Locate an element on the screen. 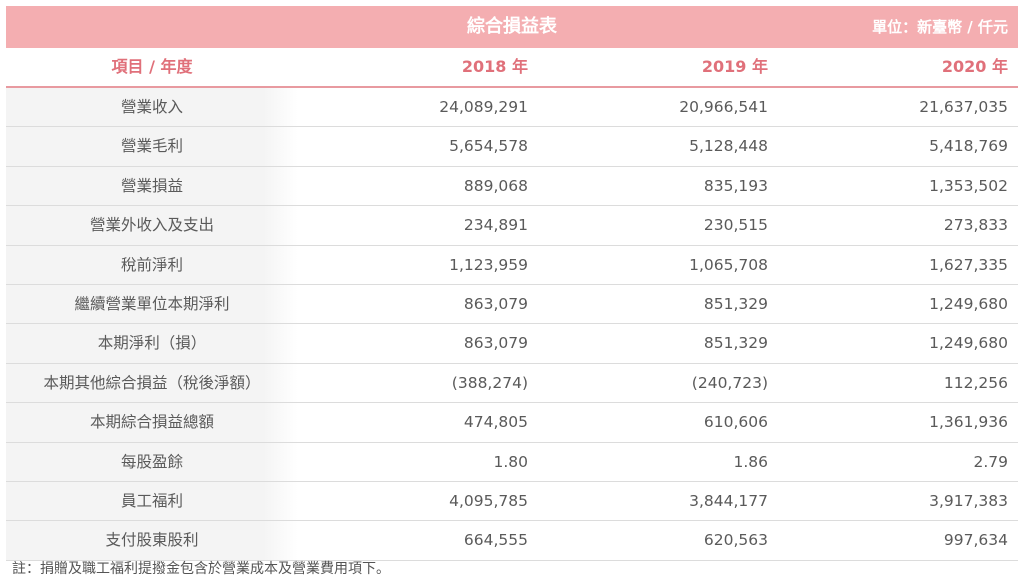  row-value: 997,634 is located at coordinates (975, 540).